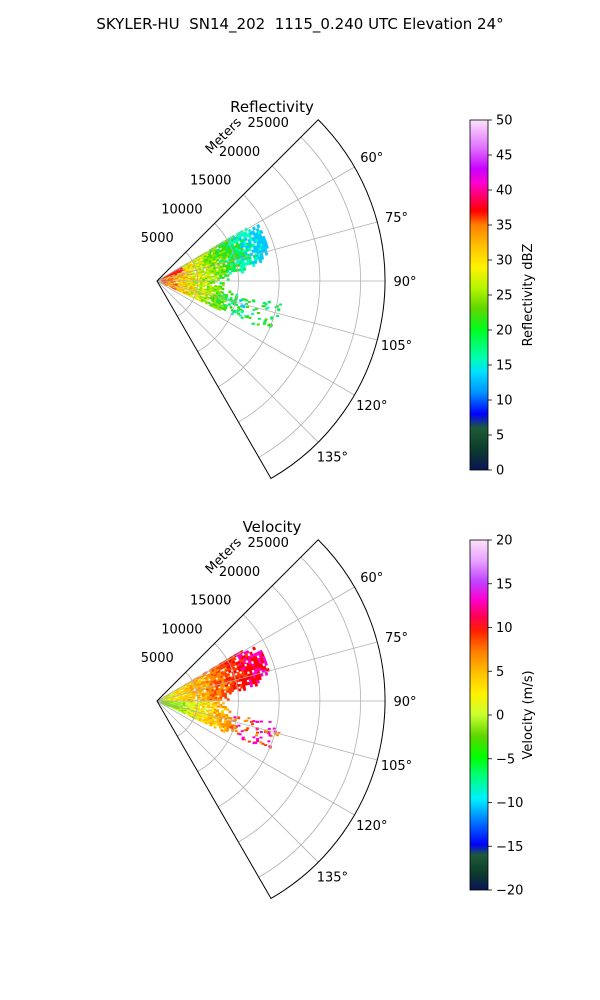  Describe the element at coordinates (504, 401) in the screenshot. I see `colorbar-tick-label: 10` at that location.